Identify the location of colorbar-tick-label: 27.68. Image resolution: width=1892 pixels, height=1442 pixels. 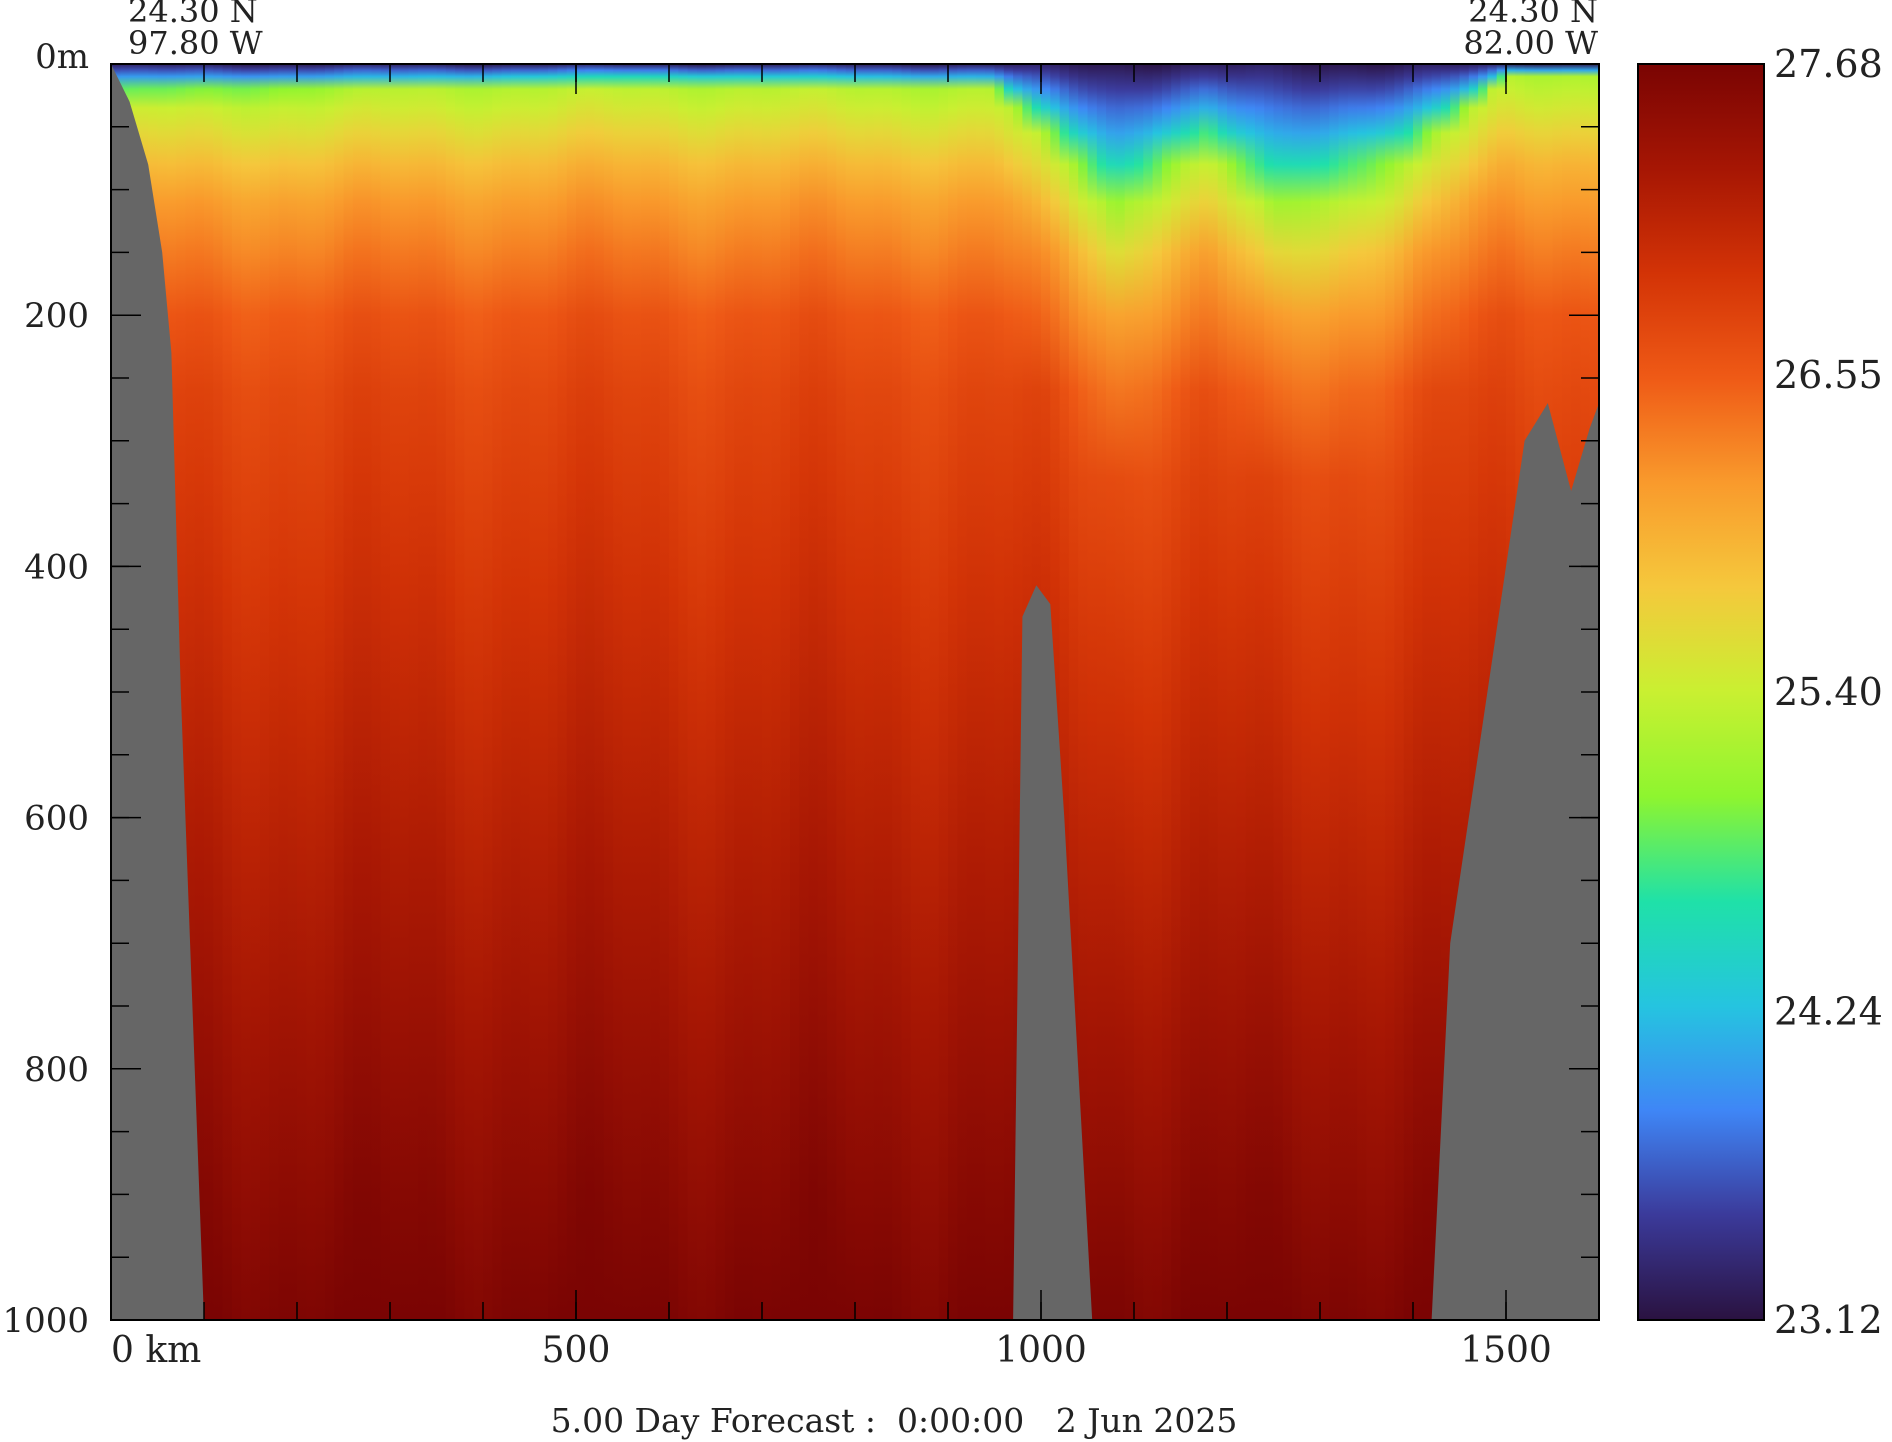
(1828, 64).